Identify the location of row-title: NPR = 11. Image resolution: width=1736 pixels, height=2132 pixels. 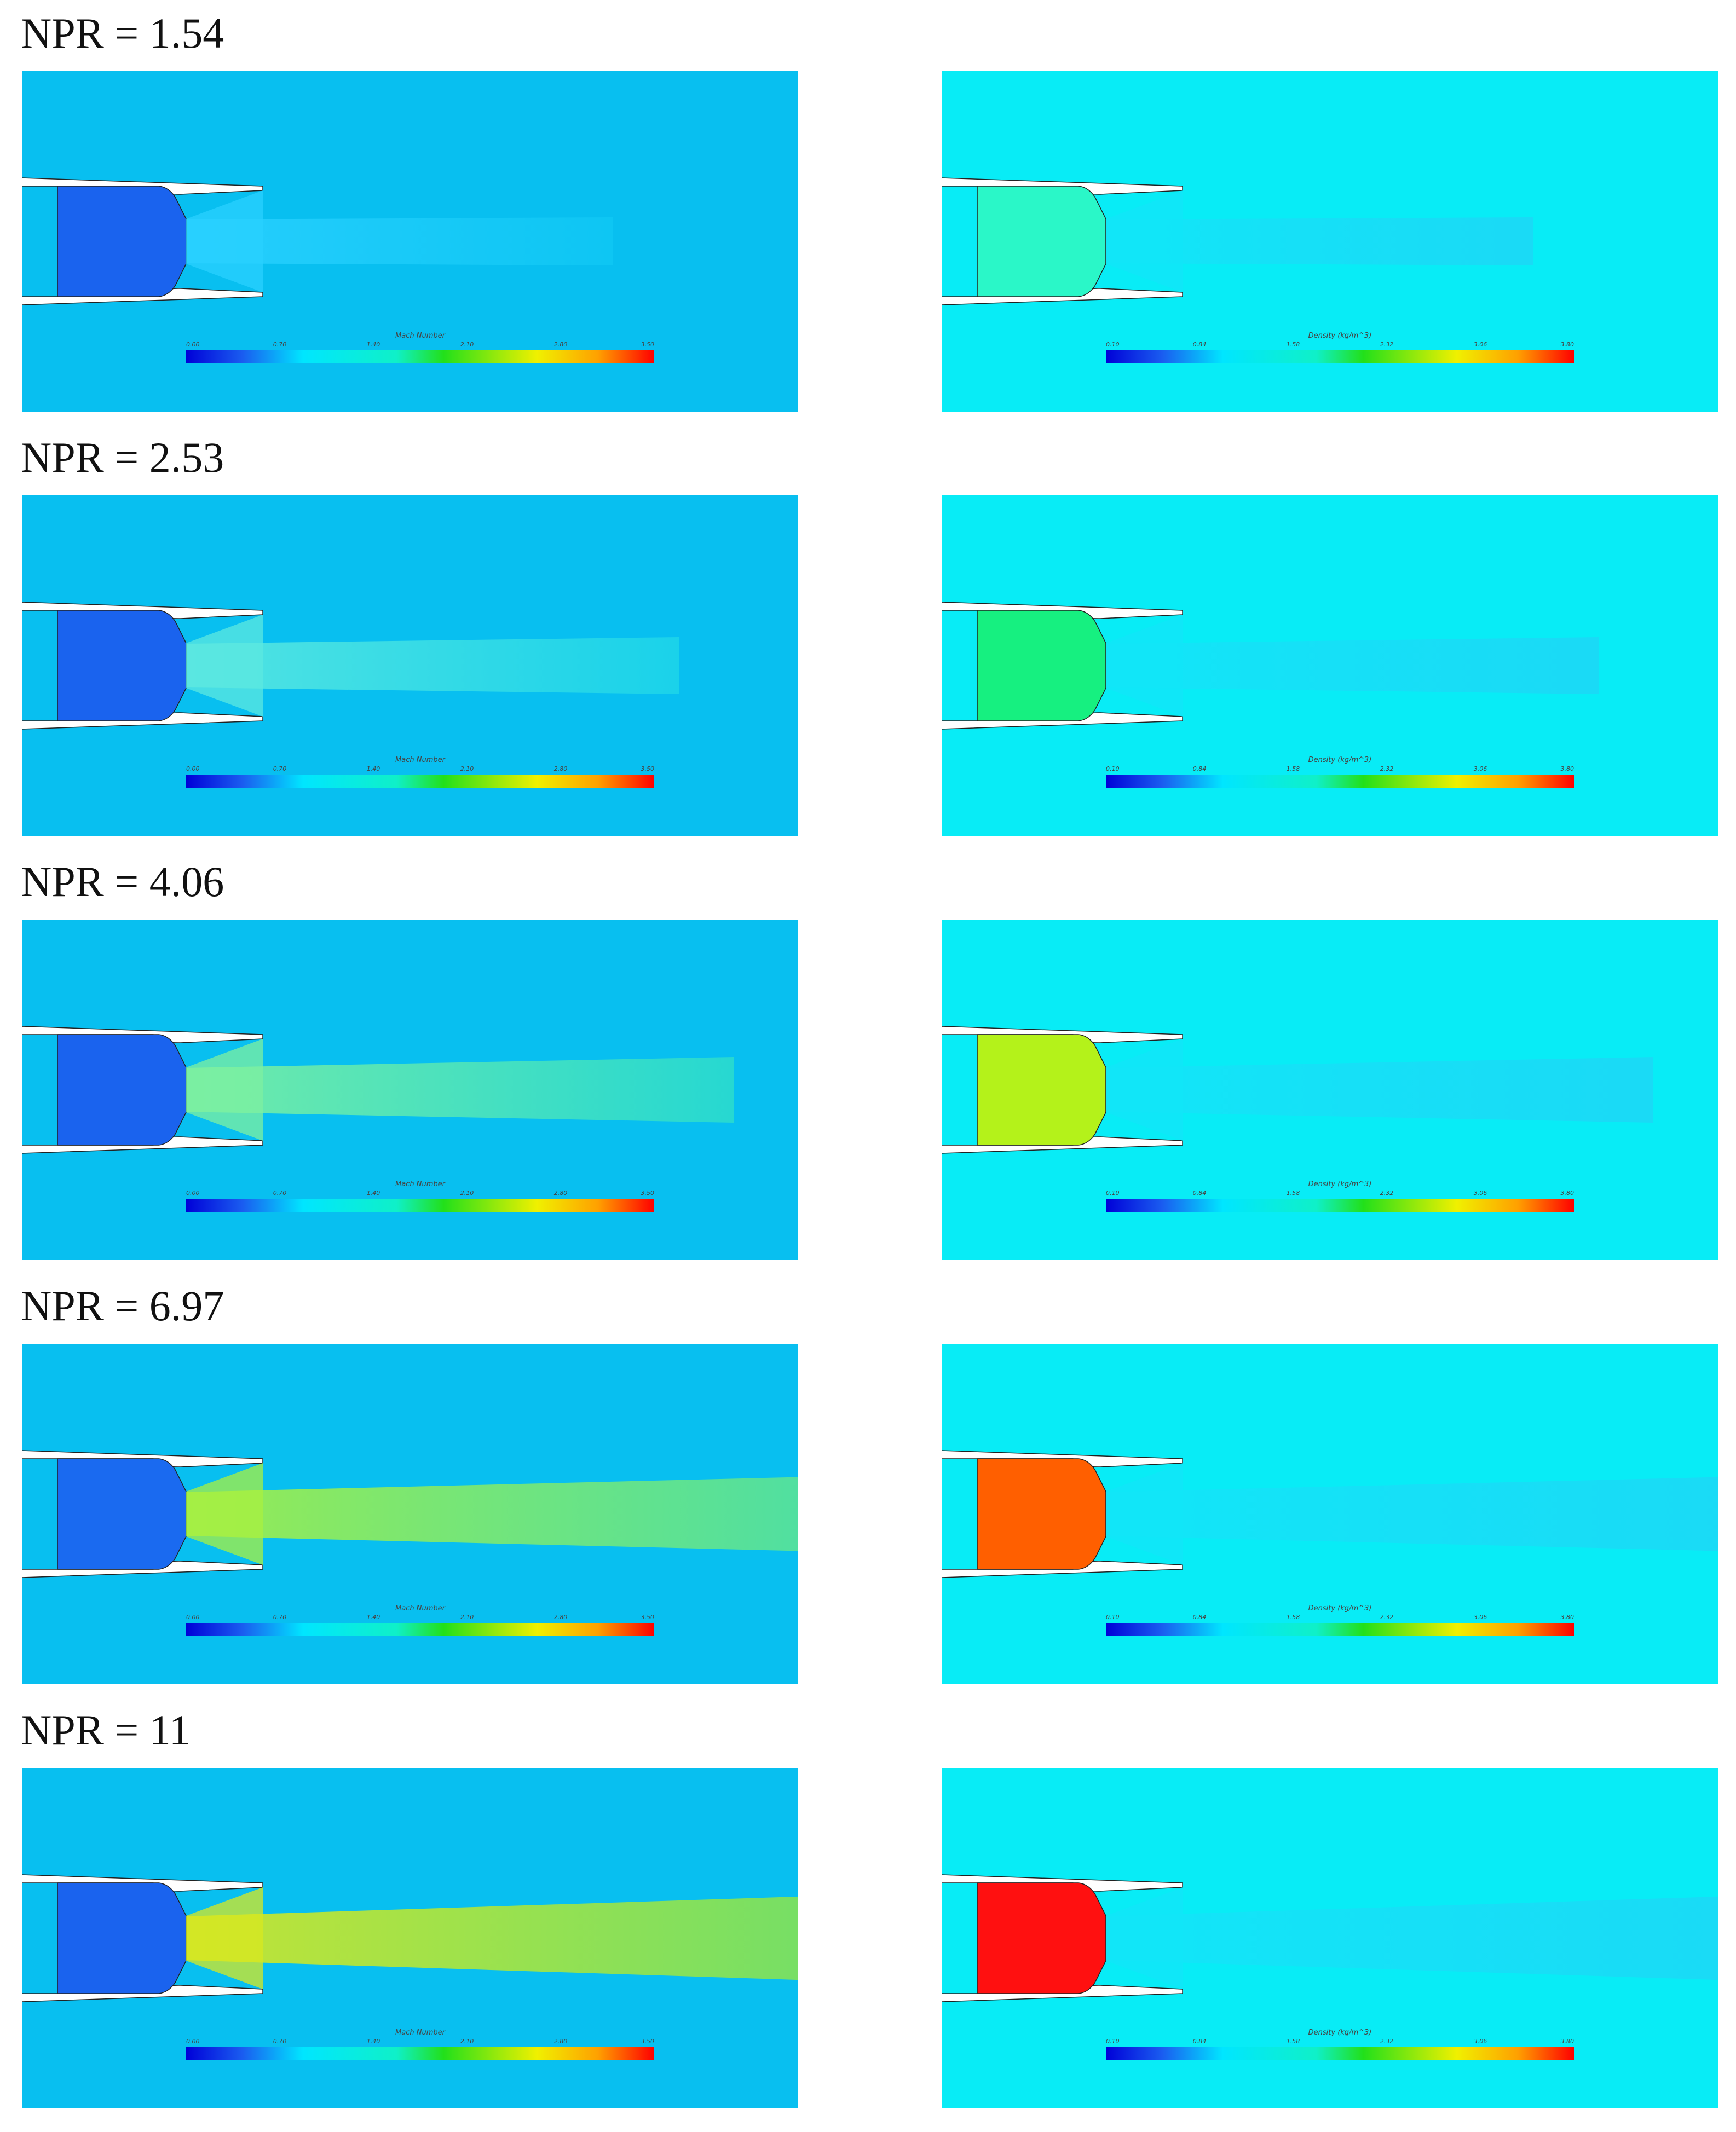
(106, 1730).